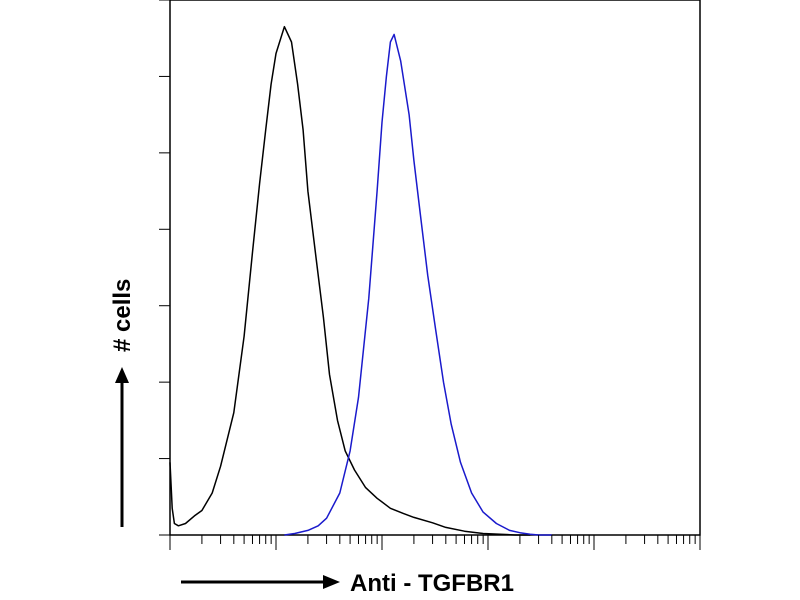  Describe the element at coordinates (122, 375) in the screenshot. I see `y-axis-arrow-head` at that location.